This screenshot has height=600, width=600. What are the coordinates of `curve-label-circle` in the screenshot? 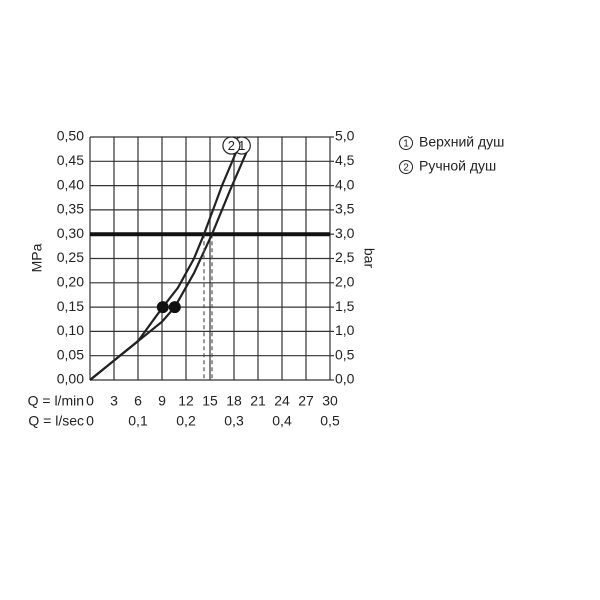 It's located at (231, 145).